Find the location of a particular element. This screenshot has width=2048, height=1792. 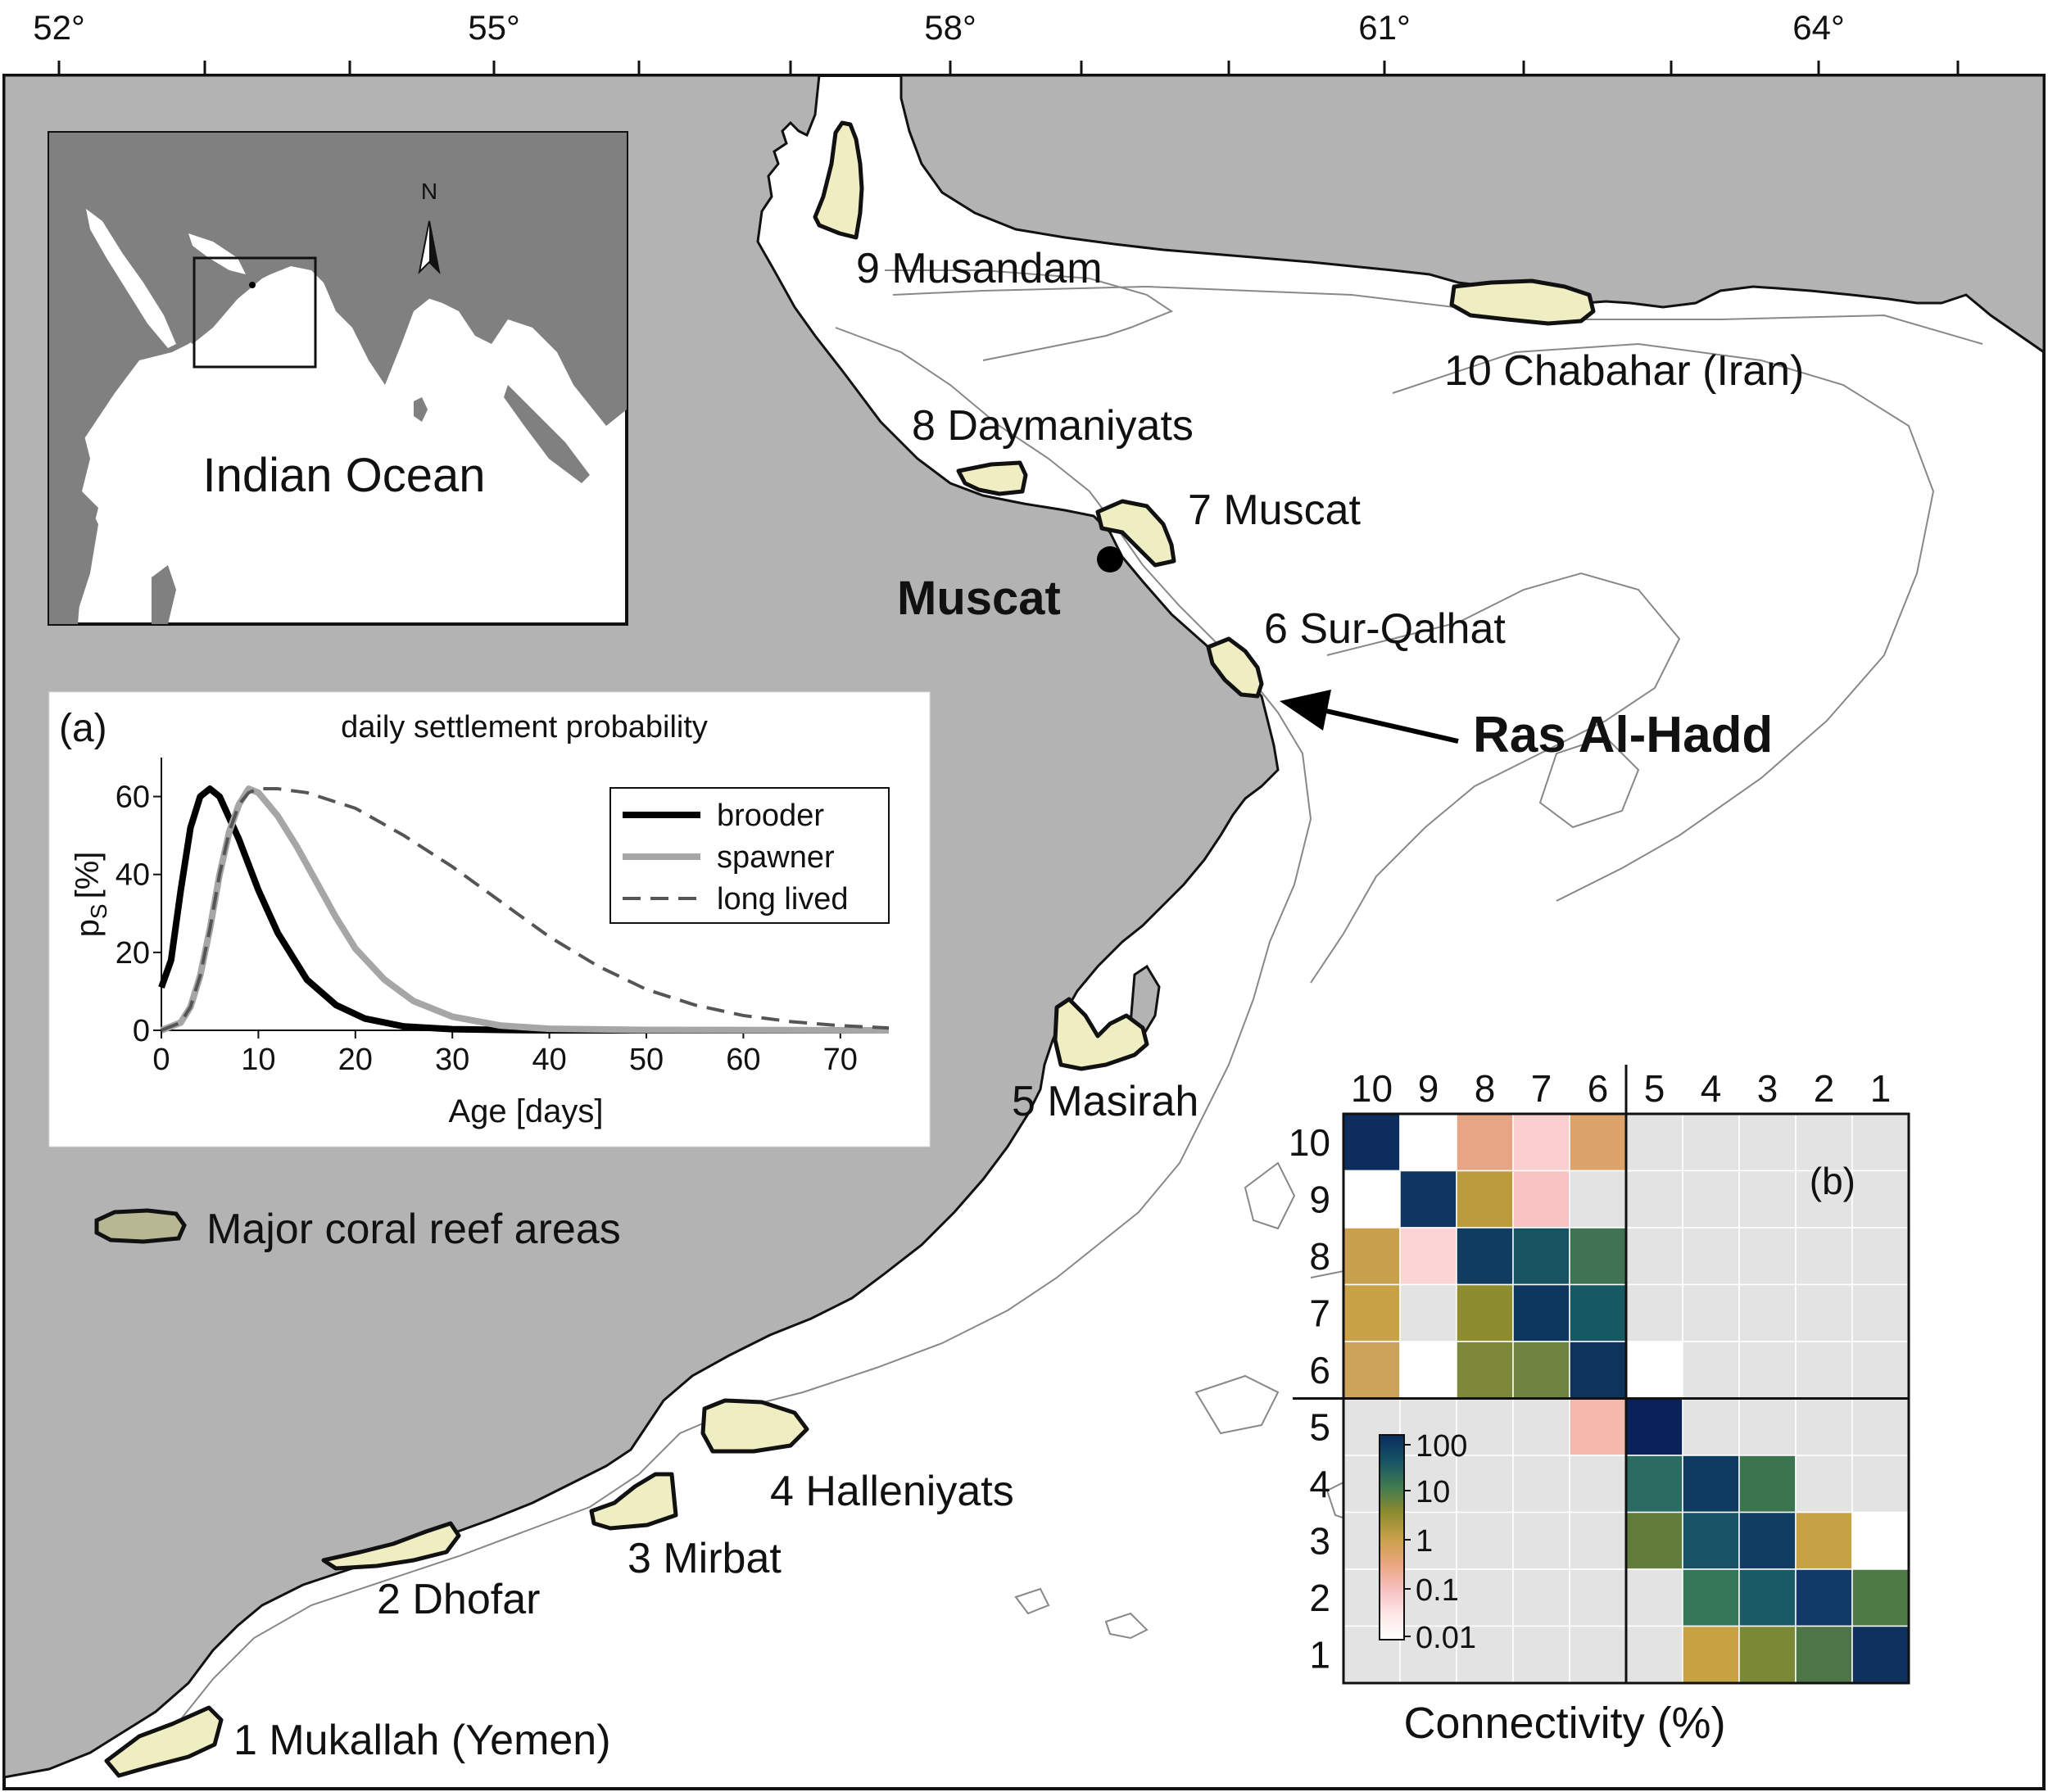

panel-a-x-tick-label: 0 is located at coordinates (161, 1060).